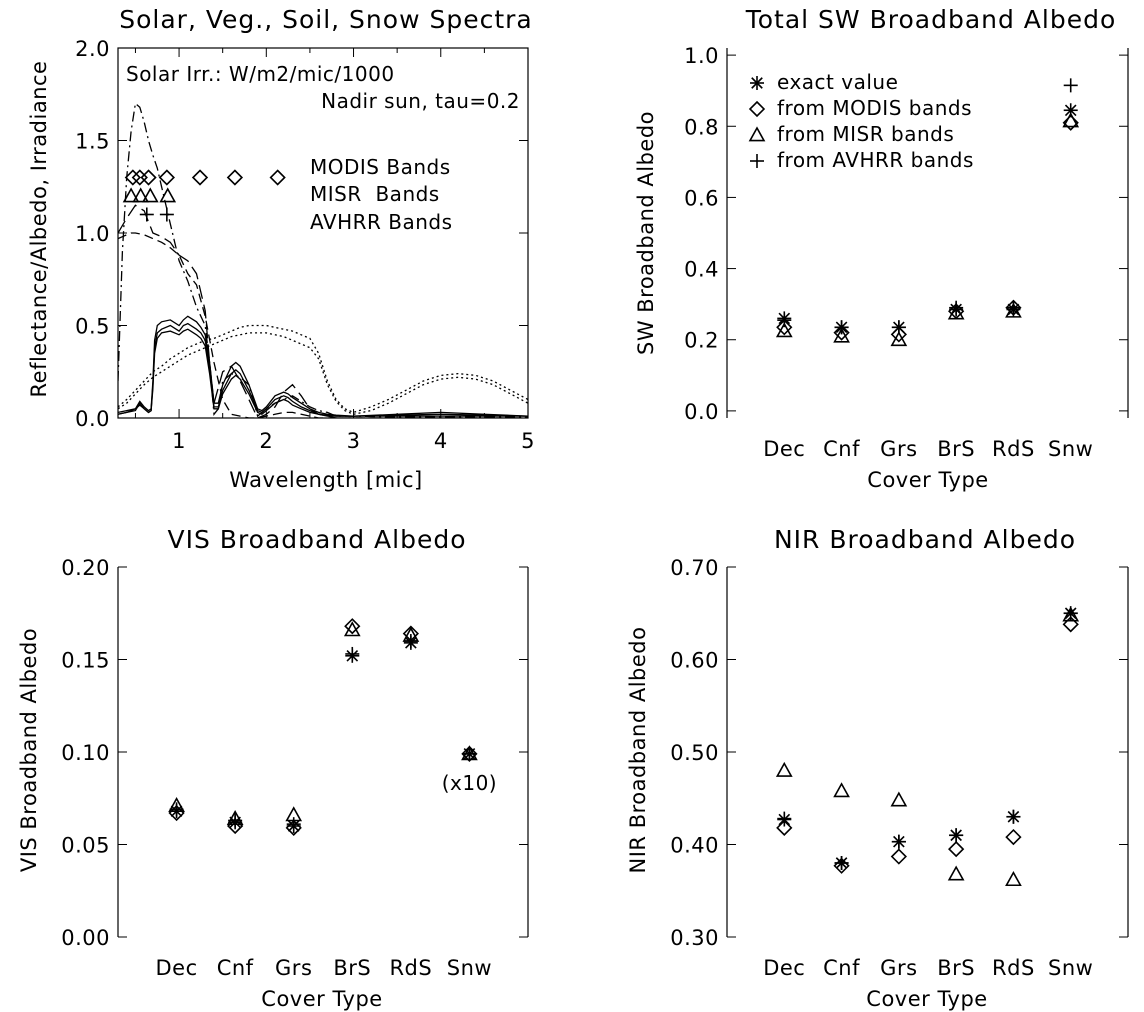 This screenshot has height=1012, width=1144. Describe the element at coordinates (694, 568) in the screenshot. I see `y-tick-label: 0.70` at that location.